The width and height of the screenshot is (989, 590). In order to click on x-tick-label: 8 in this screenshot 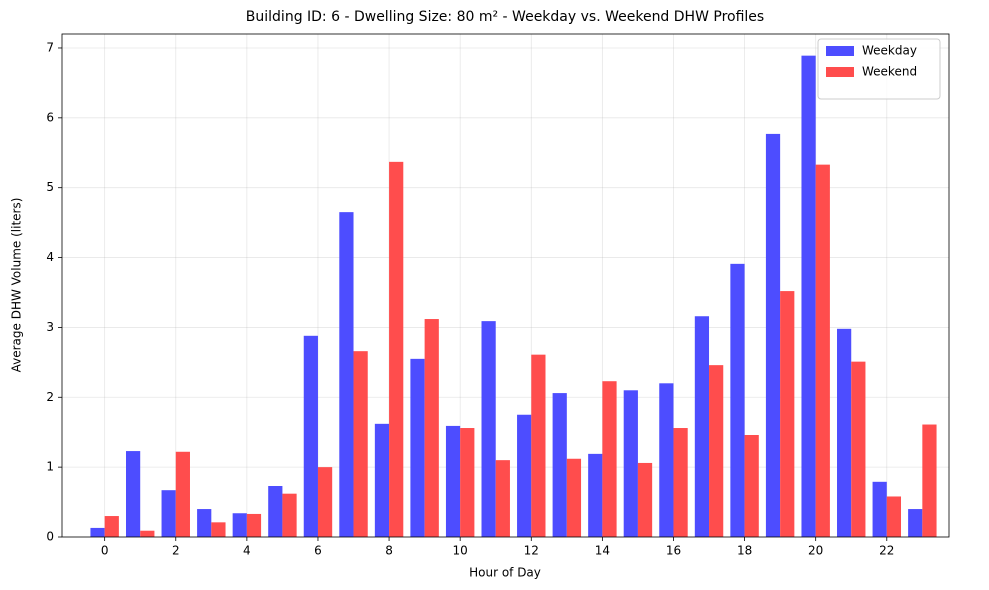, I will do `click(389, 551)`.